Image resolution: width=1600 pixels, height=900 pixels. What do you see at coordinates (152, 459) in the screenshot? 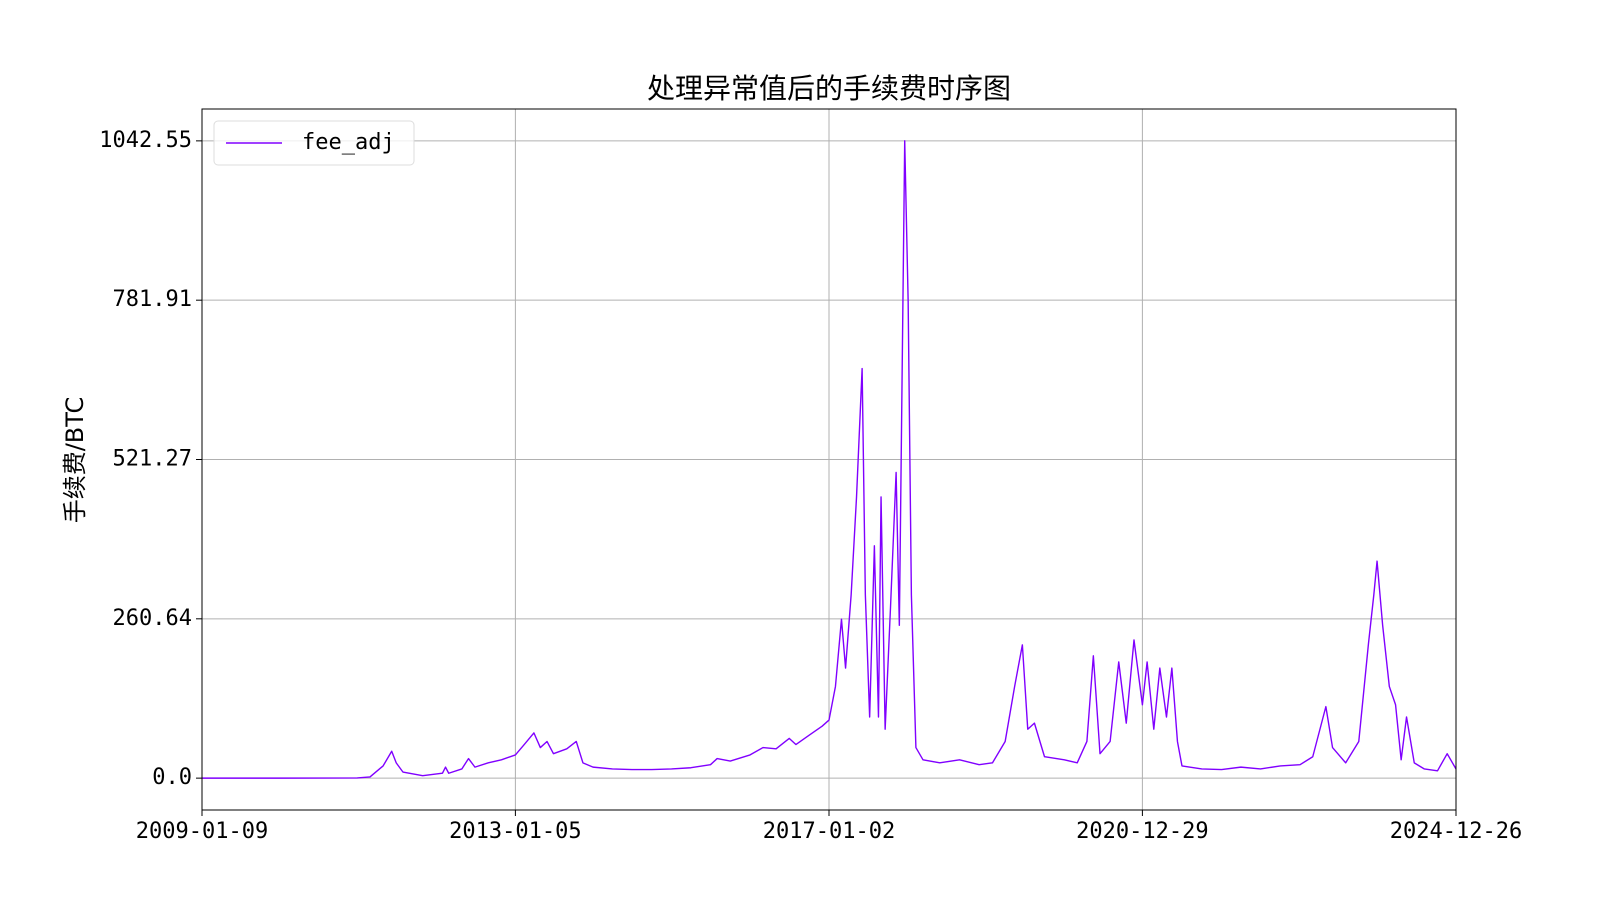
I see `y-tick-label: 521.27` at bounding box center [152, 459].